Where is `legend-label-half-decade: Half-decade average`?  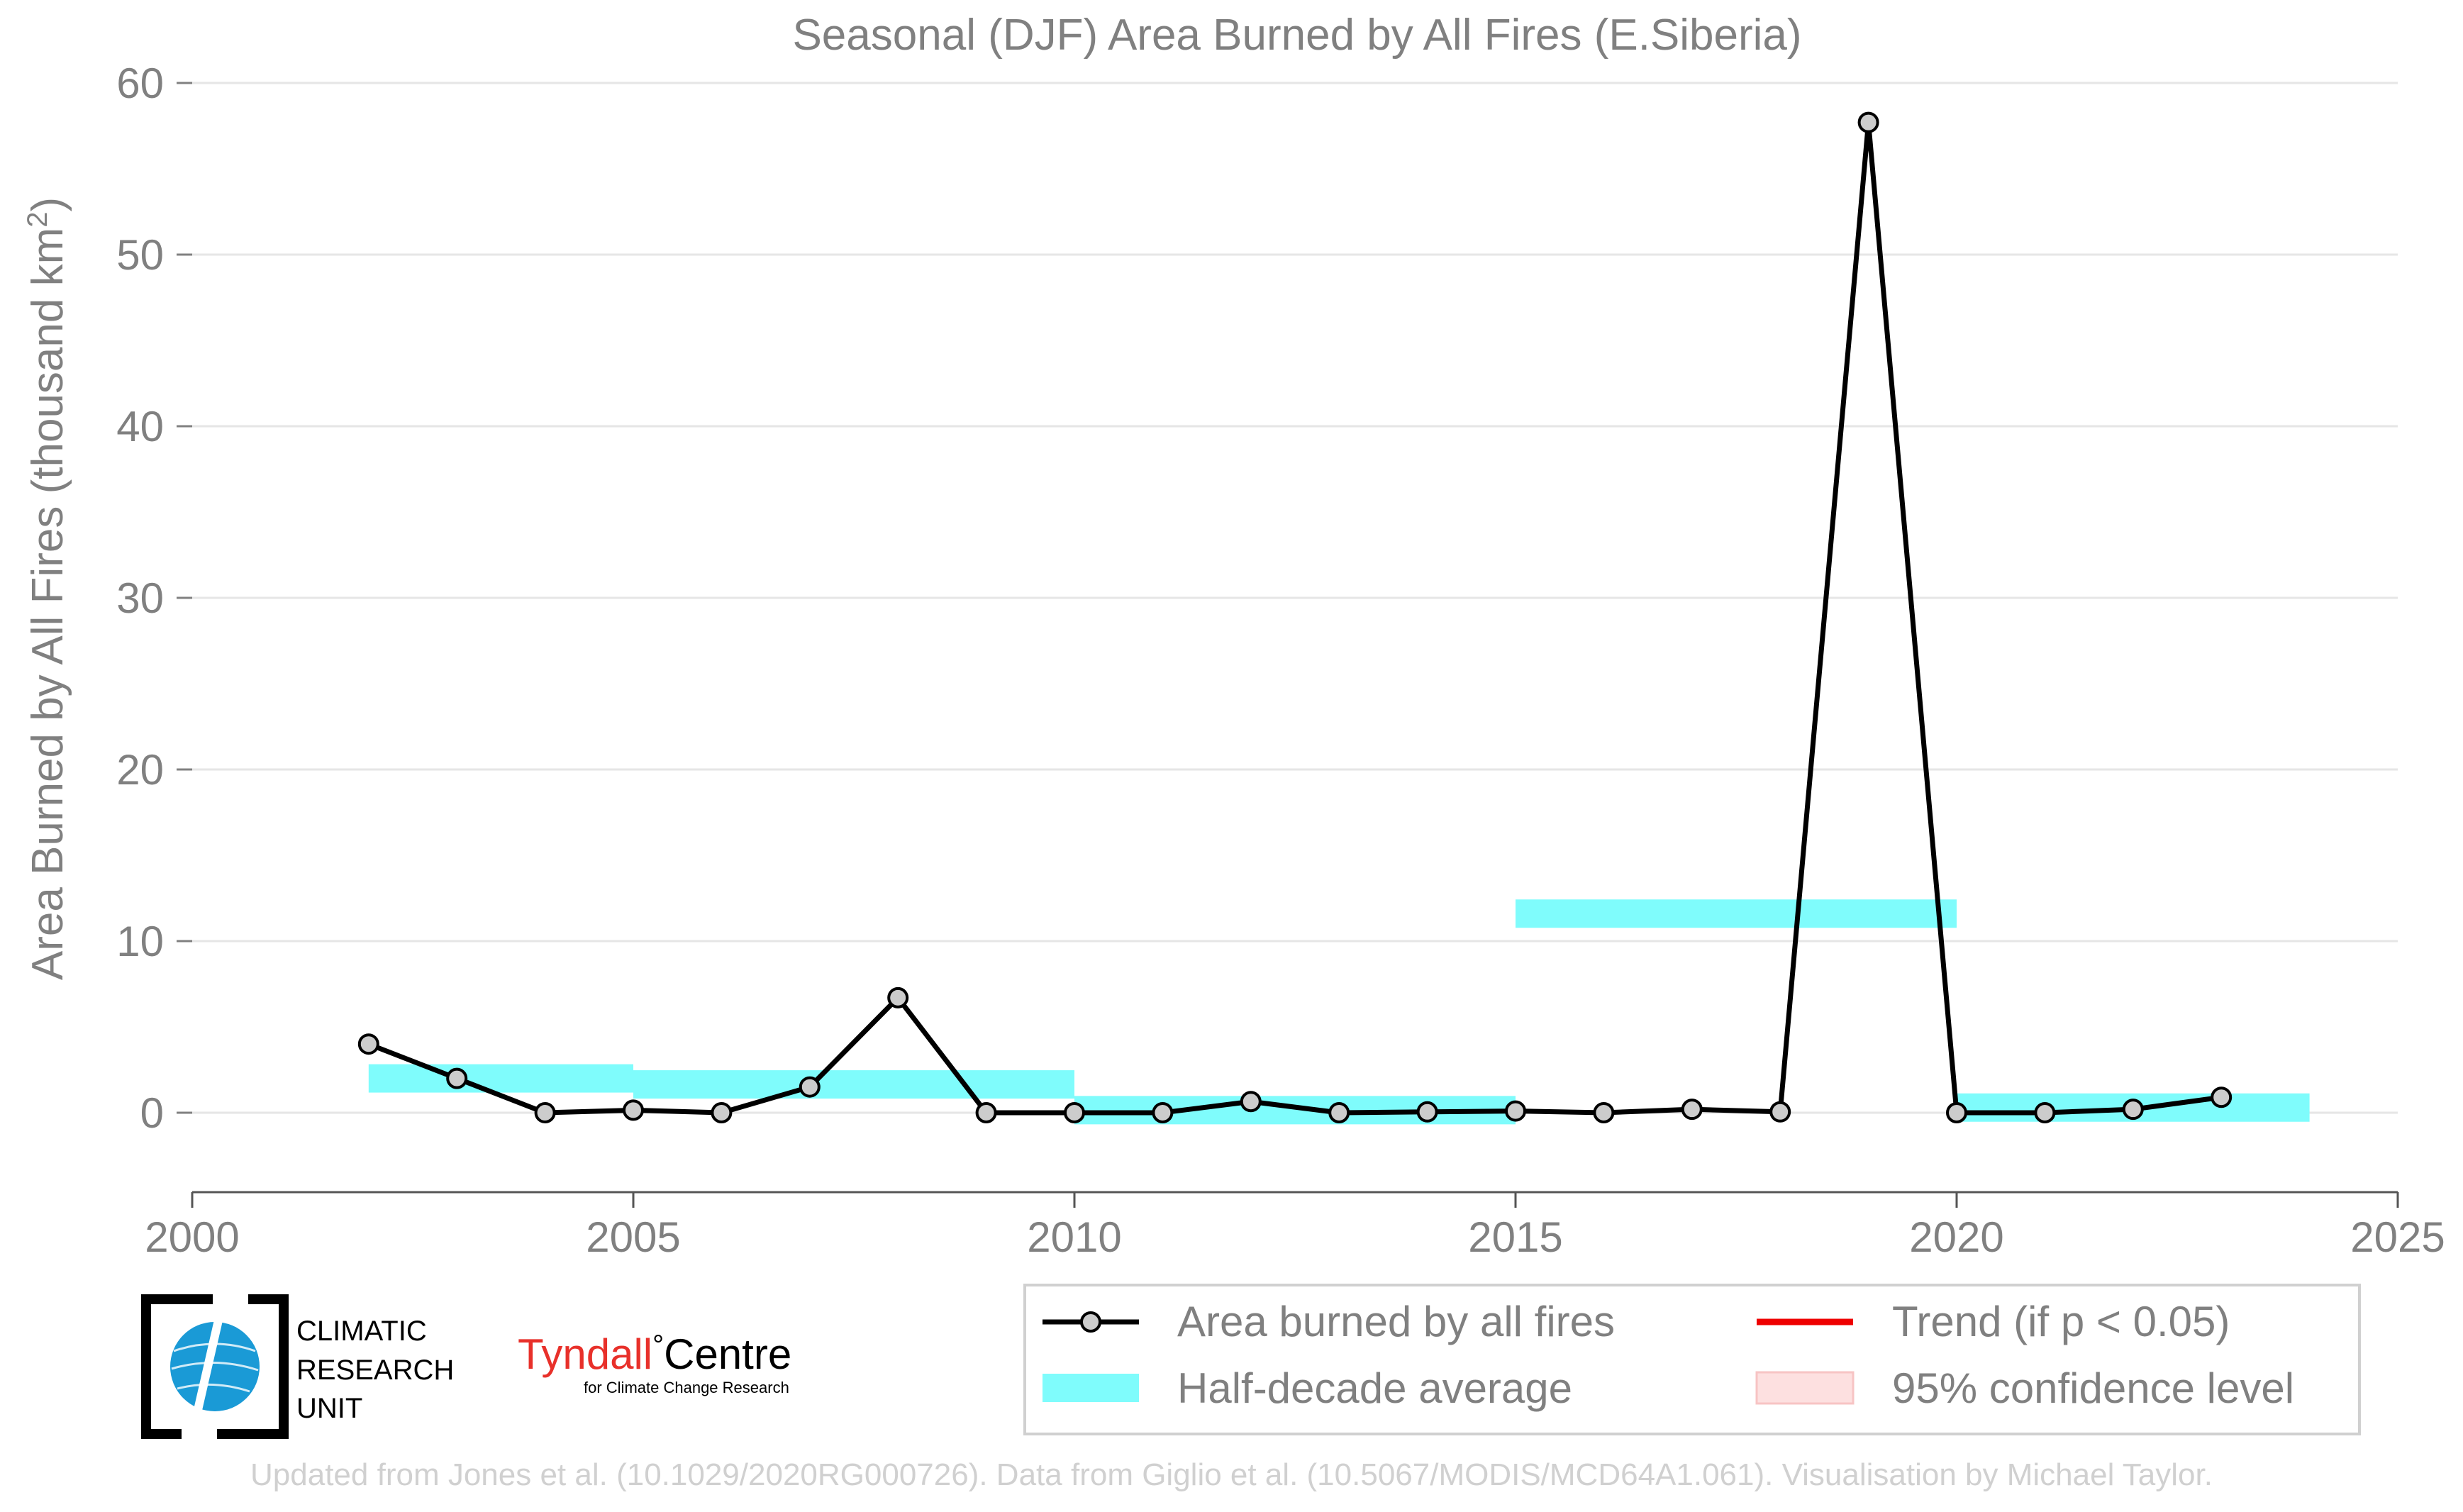
legend-label-half-decade: Half-decade average is located at coordinates (1374, 1388).